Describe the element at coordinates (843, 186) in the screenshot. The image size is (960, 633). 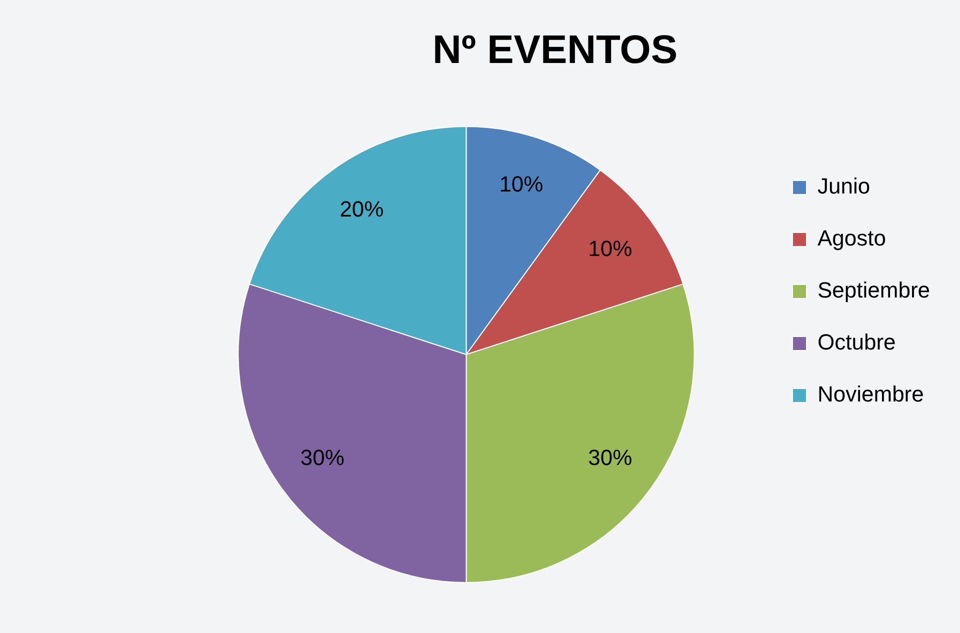
I see `legend-label: Junio` at that location.